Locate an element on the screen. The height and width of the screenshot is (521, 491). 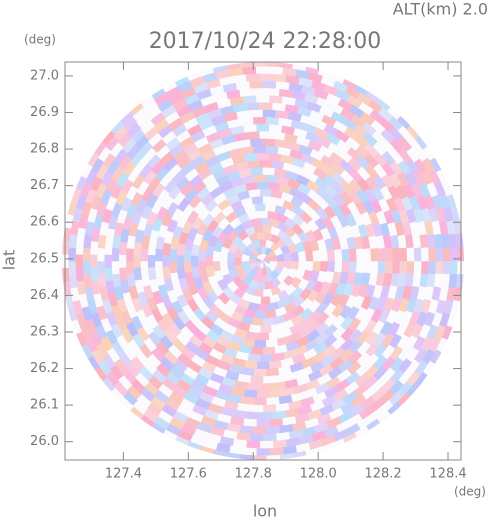
y-tick-label: 27.0 is located at coordinates (44, 75).